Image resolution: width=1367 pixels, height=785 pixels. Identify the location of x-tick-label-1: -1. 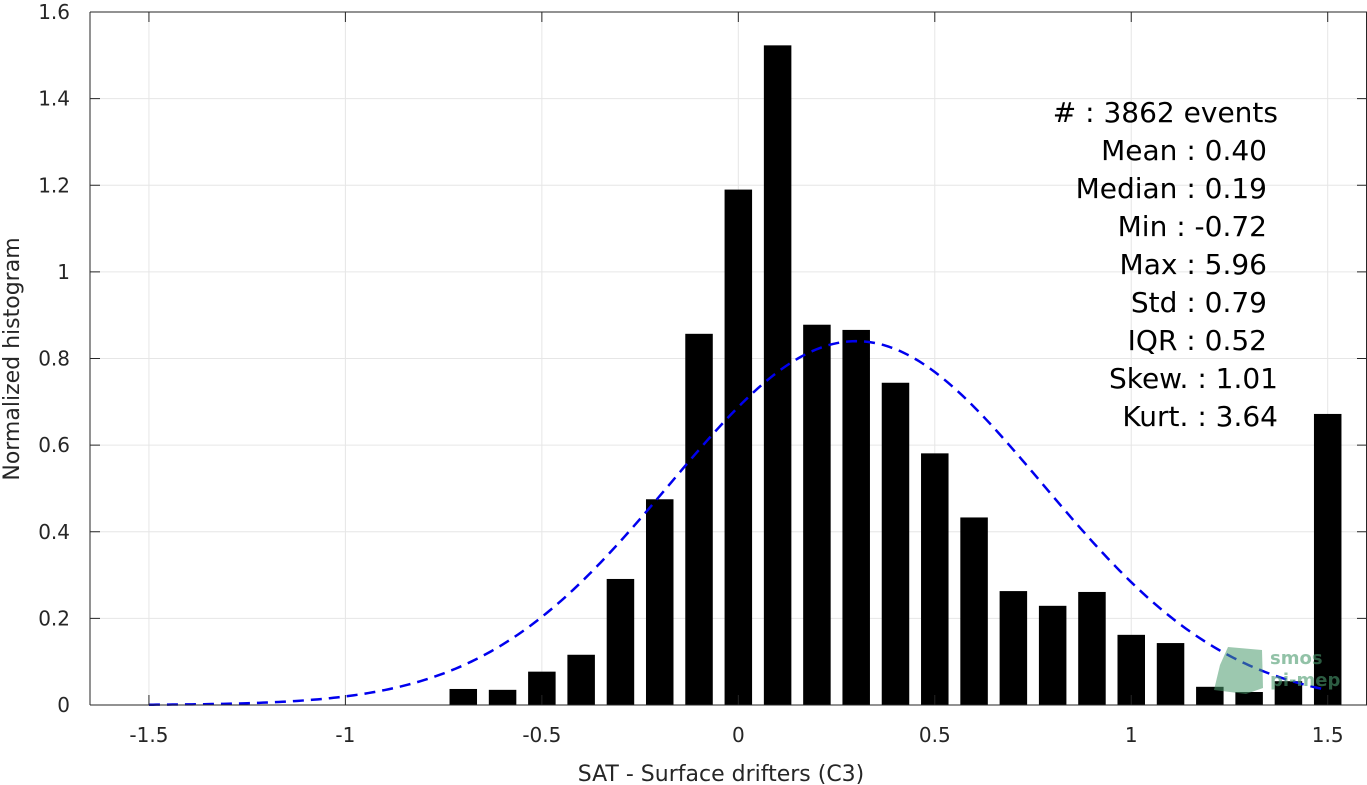
(345, 735).